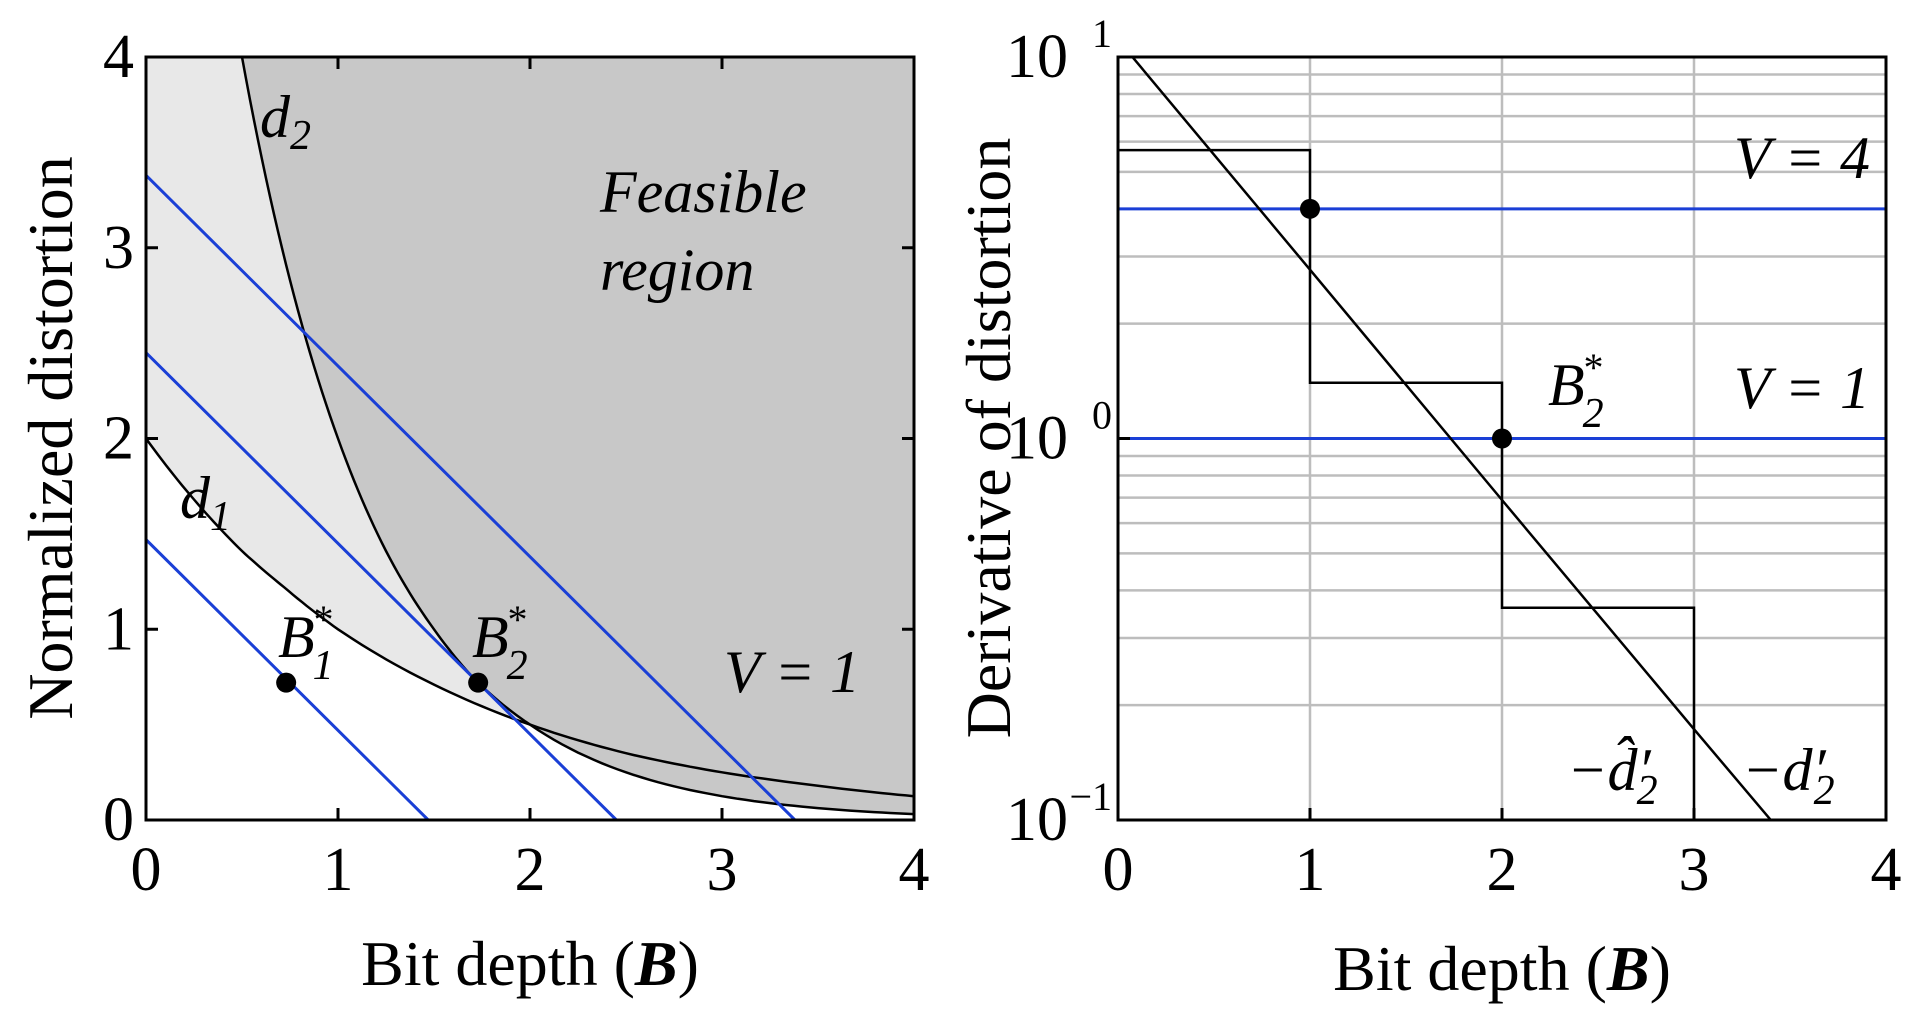 The width and height of the screenshot is (1912, 1036). Describe the element at coordinates (338, 870) in the screenshot. I see `left-xtick-label: 1` at that location.